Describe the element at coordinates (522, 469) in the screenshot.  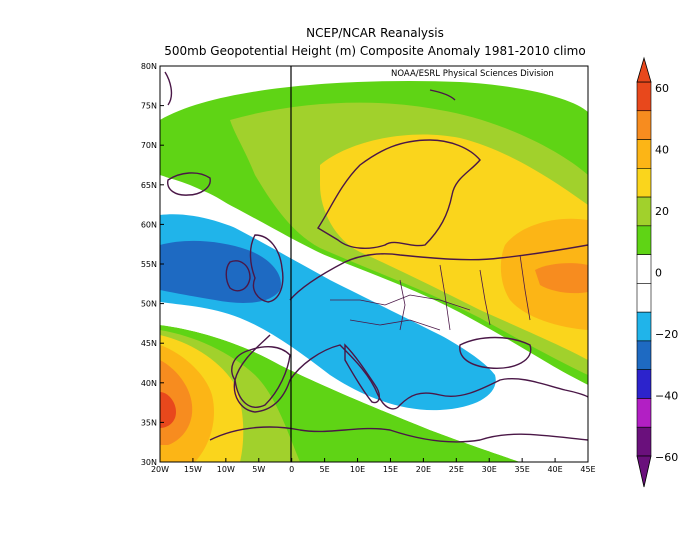
I see `lon-label: 35E` at that location.